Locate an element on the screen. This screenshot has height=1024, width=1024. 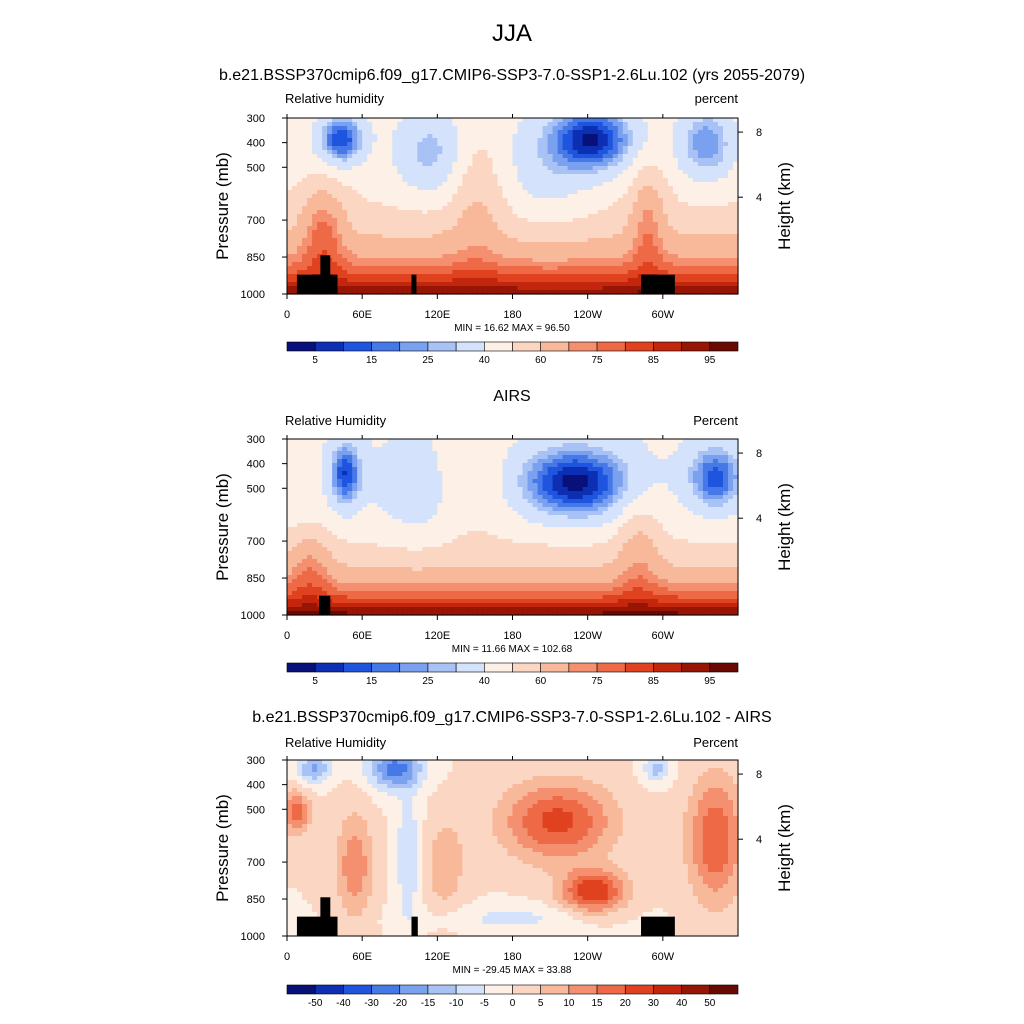
right-string: percent is located at coordinates (717, 98).